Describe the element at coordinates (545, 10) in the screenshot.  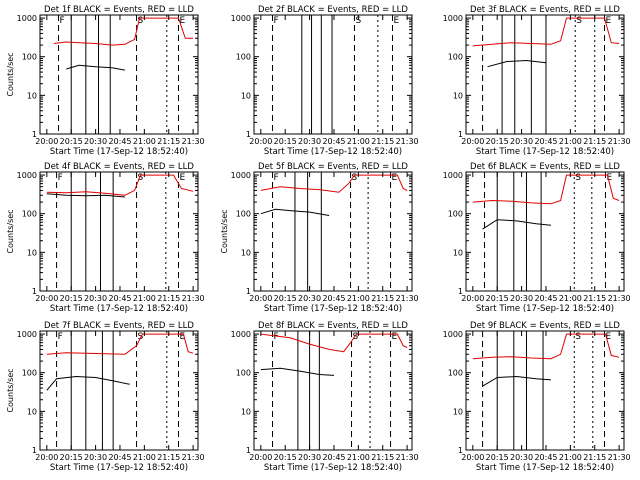
I see `panel-title: Det 3f BLACK = Events, RED = LLD` at that location.